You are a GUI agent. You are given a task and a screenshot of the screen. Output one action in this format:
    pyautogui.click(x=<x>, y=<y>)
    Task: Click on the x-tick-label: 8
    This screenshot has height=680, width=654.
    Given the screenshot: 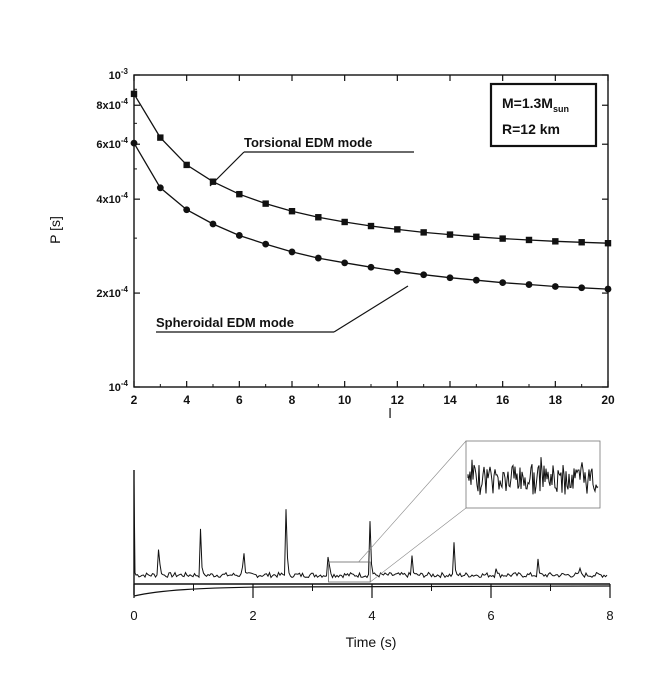 What is the action you would take?
    pyautogui.click(x=292, y=400)
    